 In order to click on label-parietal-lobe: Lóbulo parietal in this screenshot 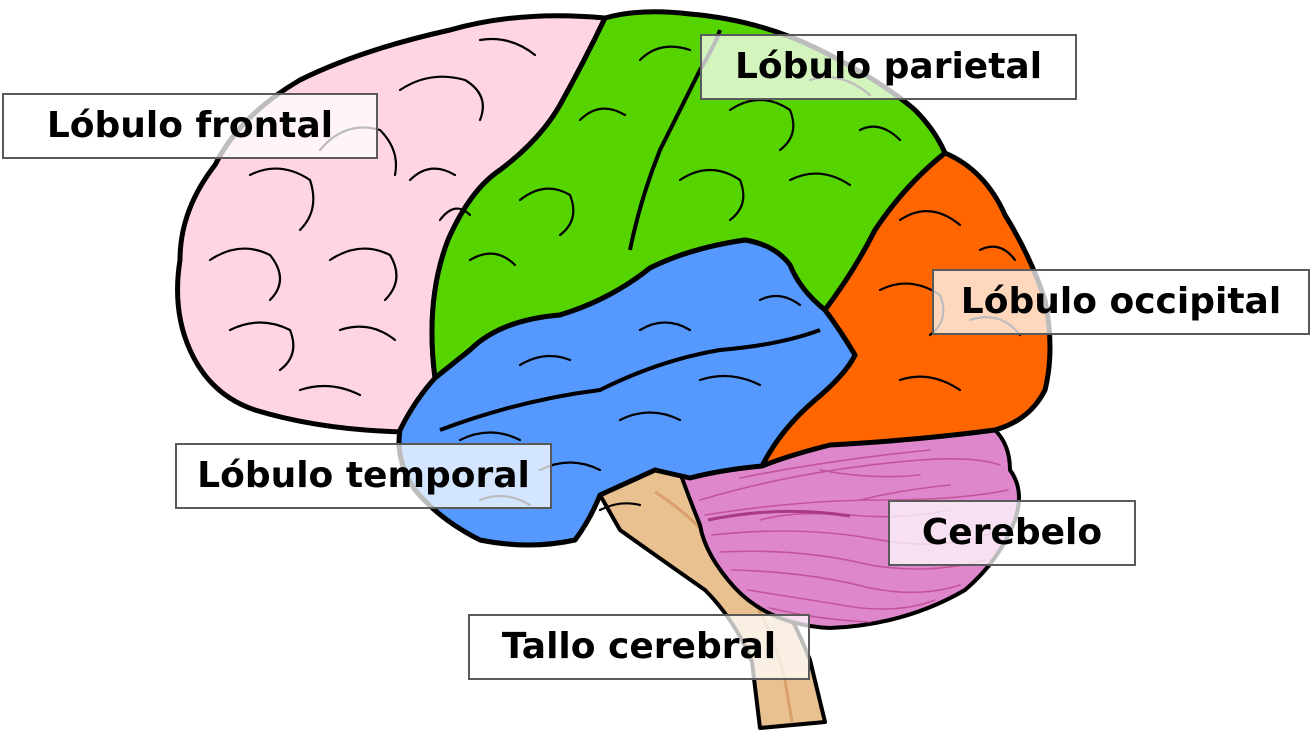, I will do `click(888, 67)`.